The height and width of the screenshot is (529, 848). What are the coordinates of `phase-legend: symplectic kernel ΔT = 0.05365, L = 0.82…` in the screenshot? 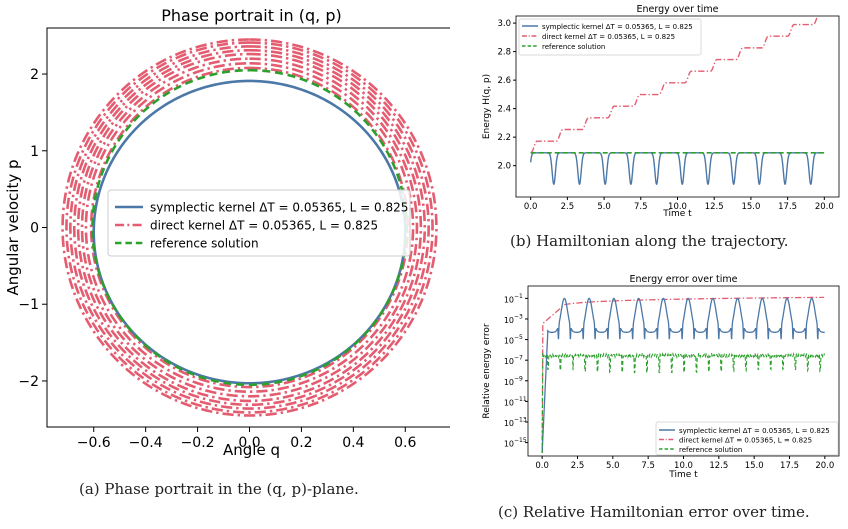 It's located at (259, 223).